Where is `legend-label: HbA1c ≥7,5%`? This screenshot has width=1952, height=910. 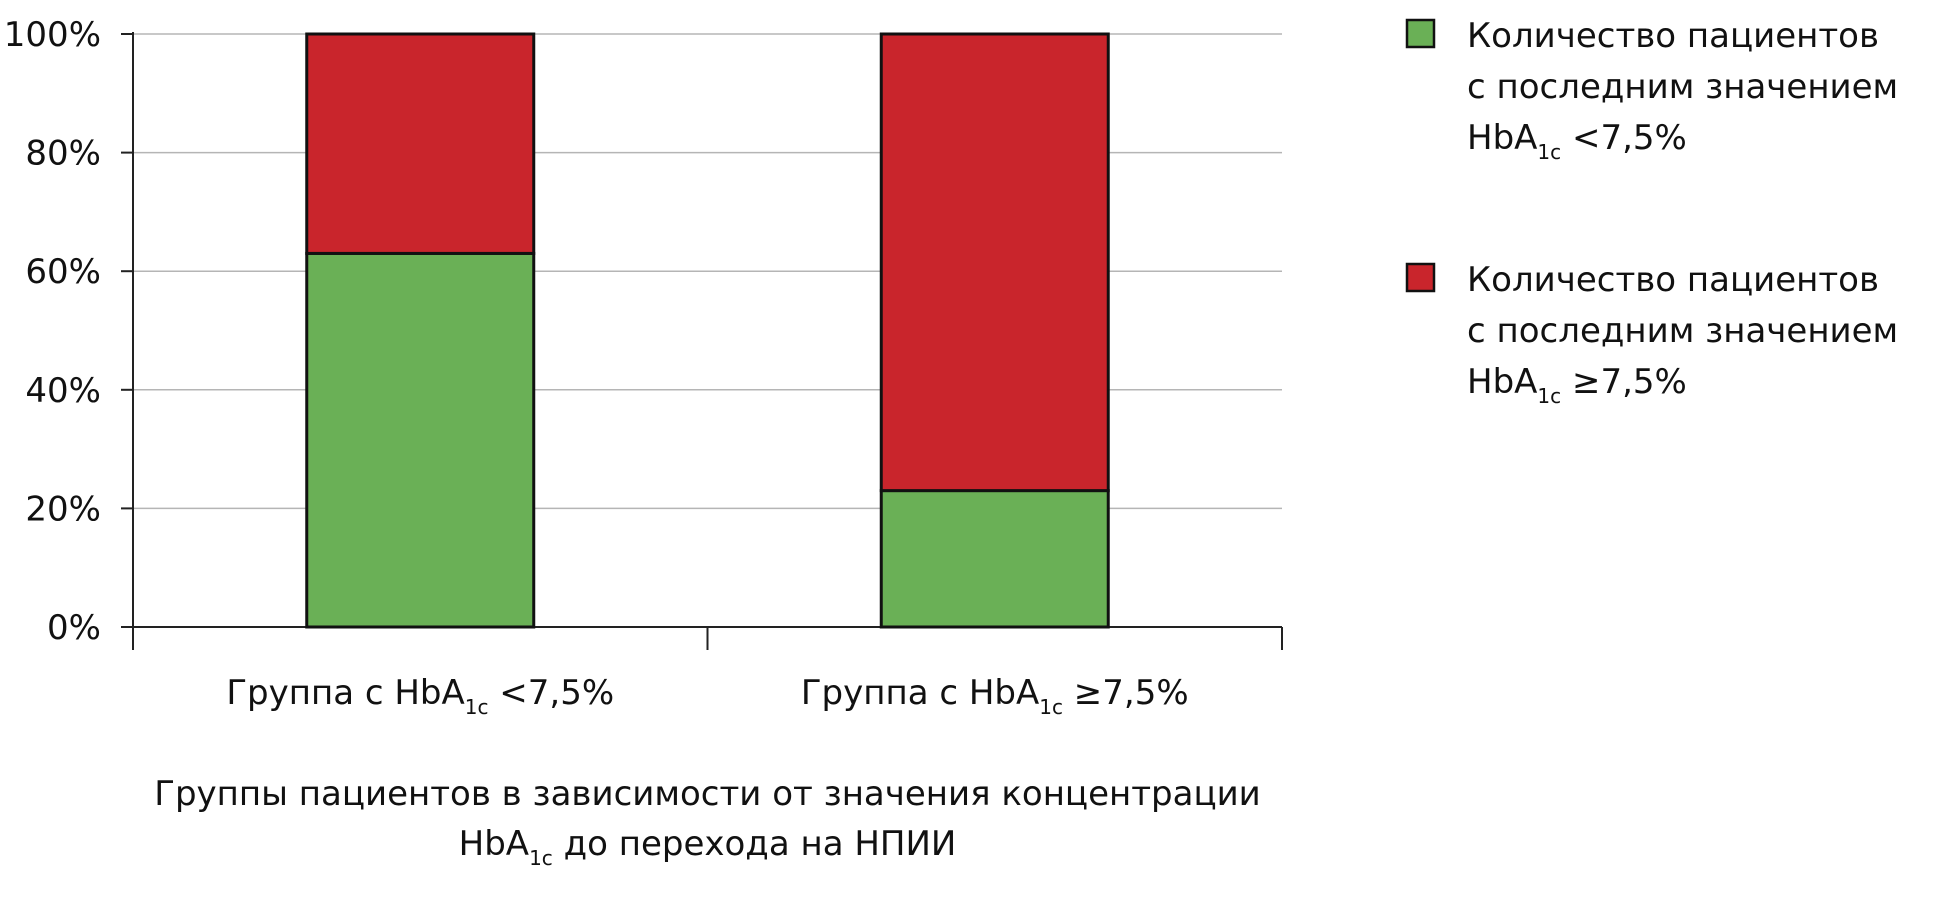
legend-label: HbA1c ≥7,5% is located at coordinates (1577, 385).